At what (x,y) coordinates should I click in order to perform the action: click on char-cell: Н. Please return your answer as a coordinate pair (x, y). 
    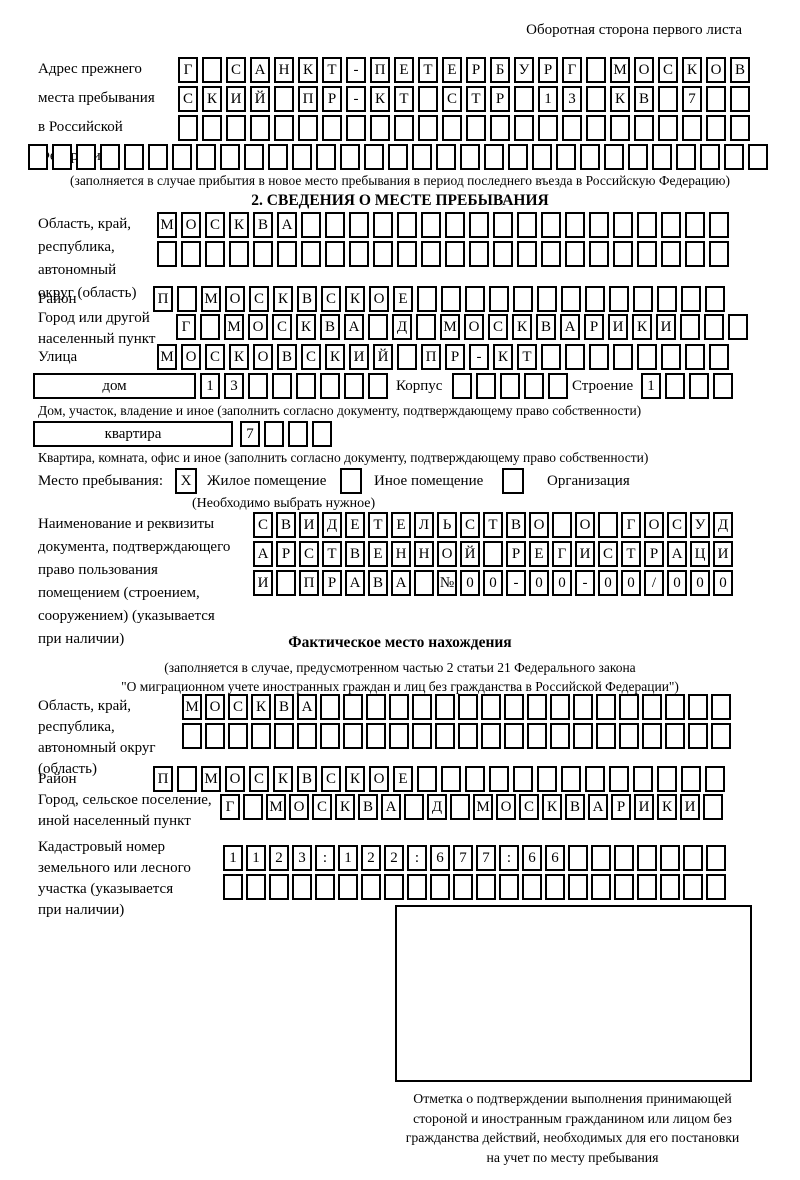
    Looking at the image, I should click on (284, 70).